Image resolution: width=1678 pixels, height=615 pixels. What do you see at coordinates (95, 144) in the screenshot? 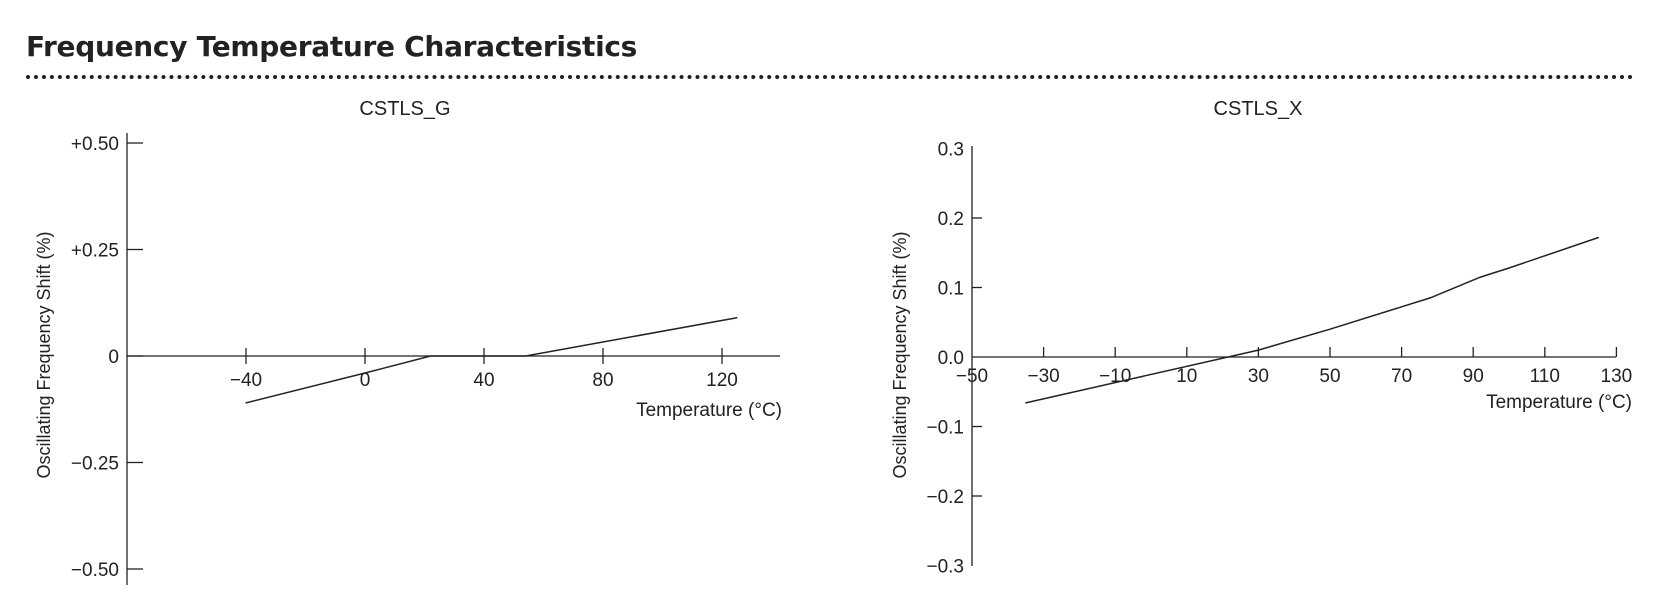
I see `y-tick-label: +0.50` at bounding box center [95, 144].